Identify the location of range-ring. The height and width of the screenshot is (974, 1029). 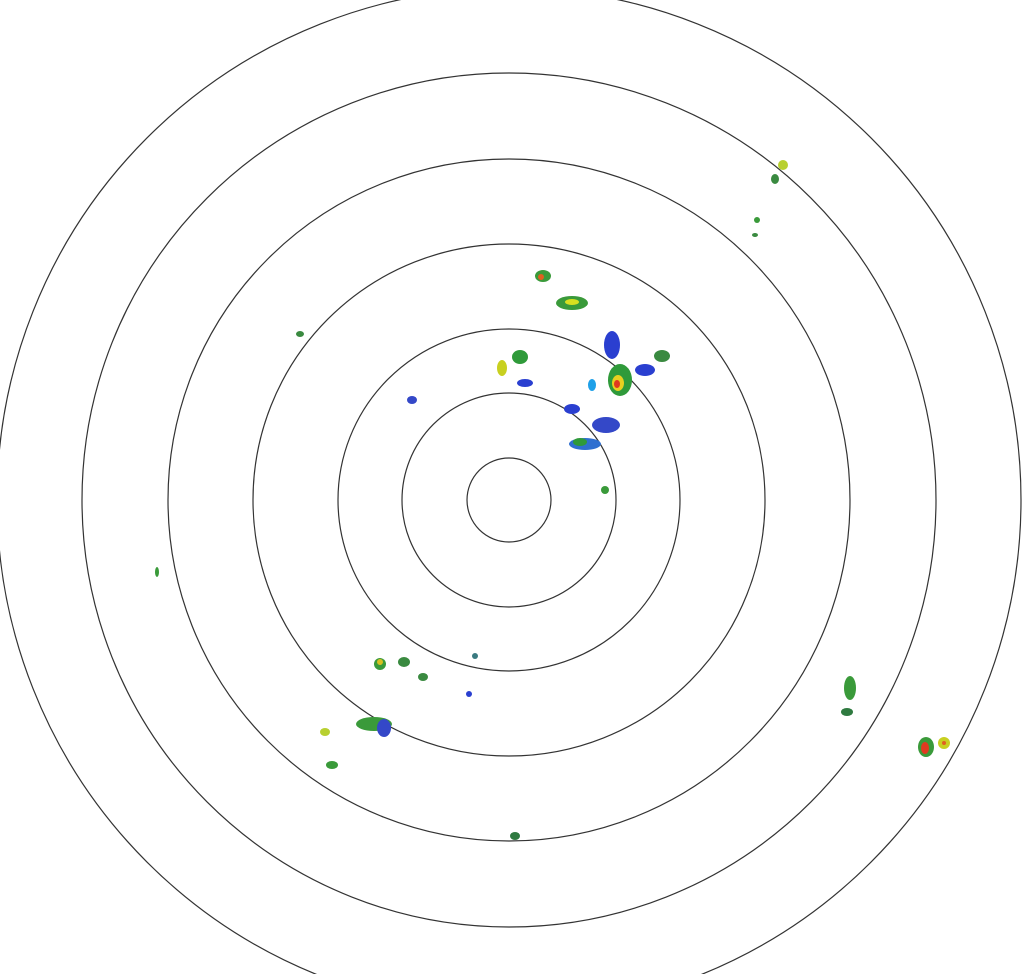
(509, 500).